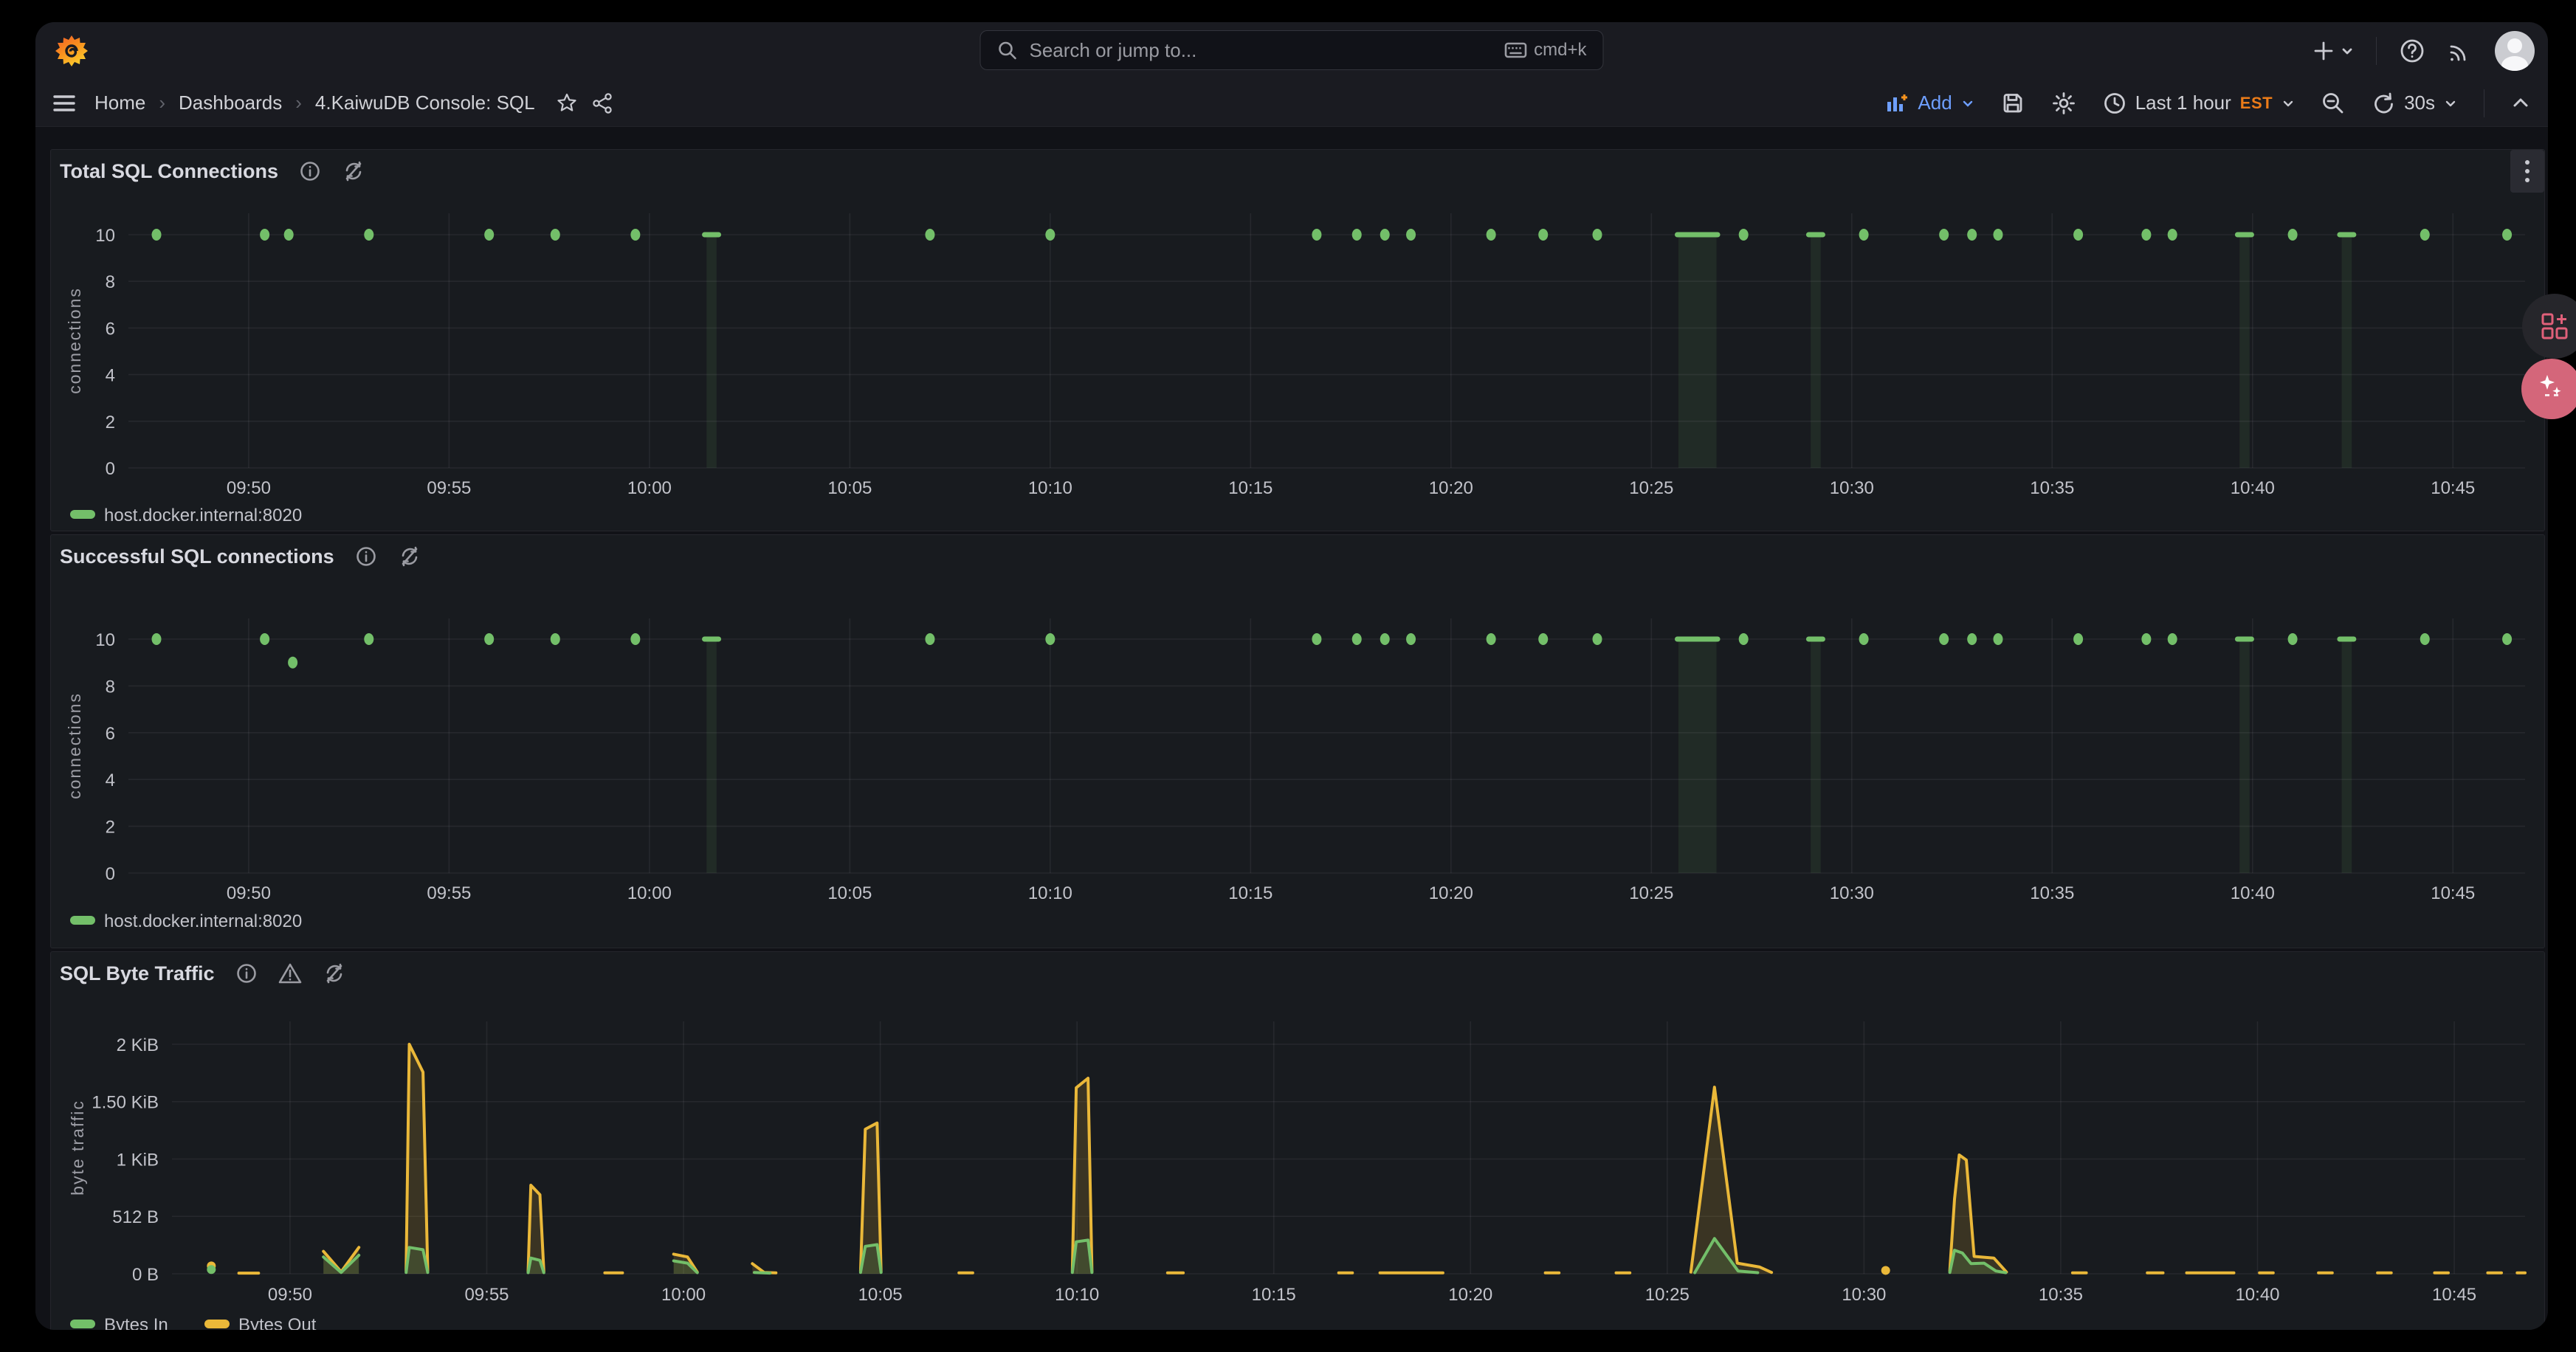 The height and width of the screenshot is (1352, 2576). What do you see at coordinates (290, 973) in the screenshot?
I see `warning-icon` at bounding box center [290, 973].